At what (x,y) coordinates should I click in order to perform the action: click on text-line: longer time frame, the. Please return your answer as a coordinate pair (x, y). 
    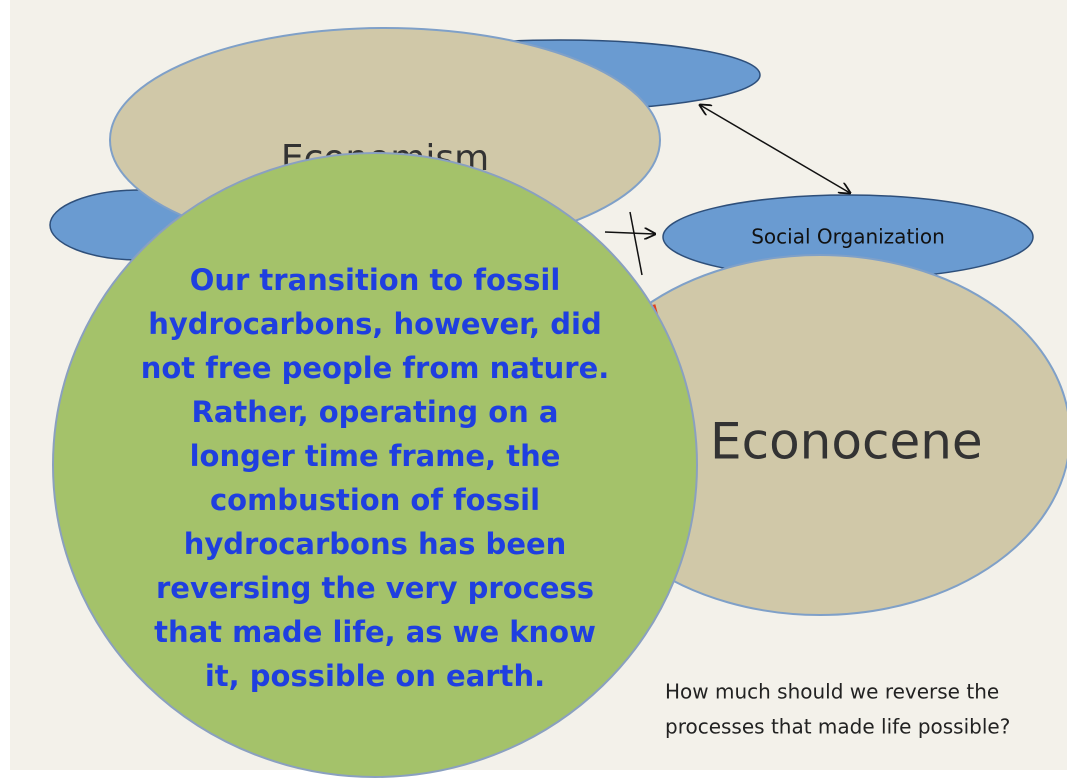
    Looking at the image, I should click on (375, 456).